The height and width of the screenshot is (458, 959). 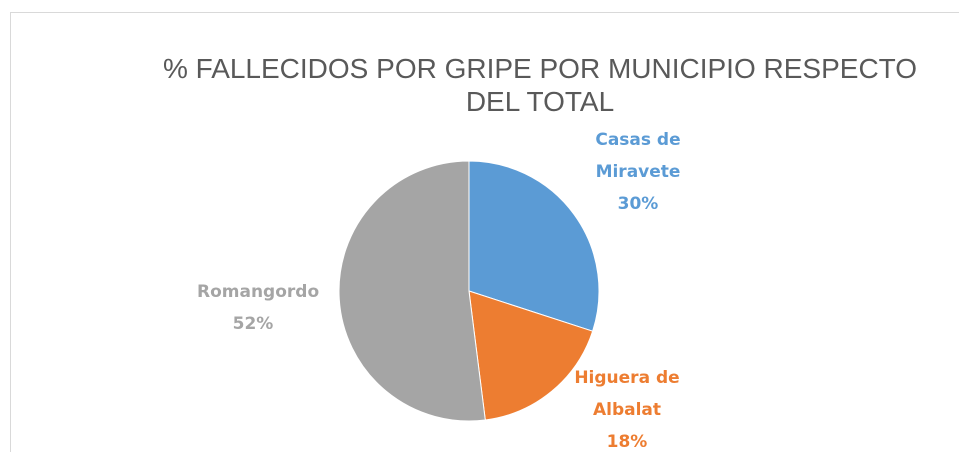 I want to click on data-label: Casas de Miravete 30%, so click(x=638, y=172).